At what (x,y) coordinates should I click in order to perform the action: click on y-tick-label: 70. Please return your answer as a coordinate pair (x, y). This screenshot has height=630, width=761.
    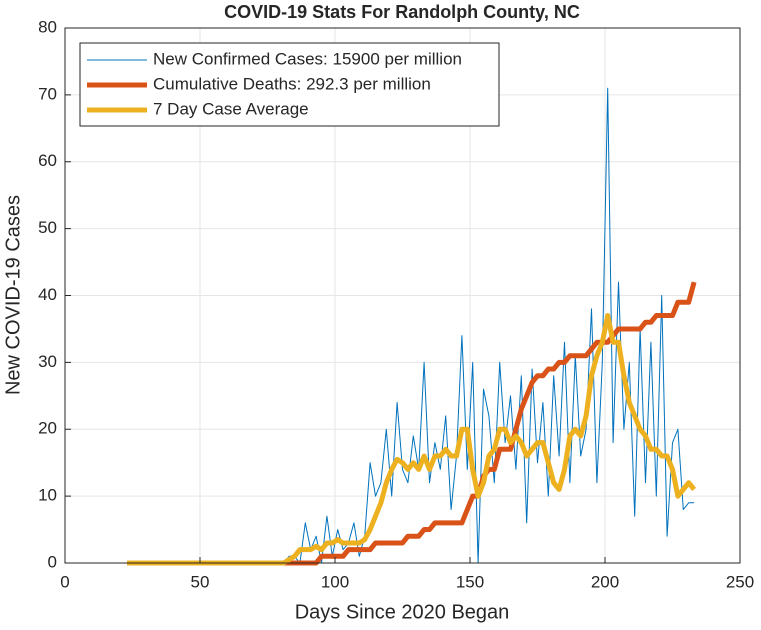
    Looking at the image, I should click on (47, 93).